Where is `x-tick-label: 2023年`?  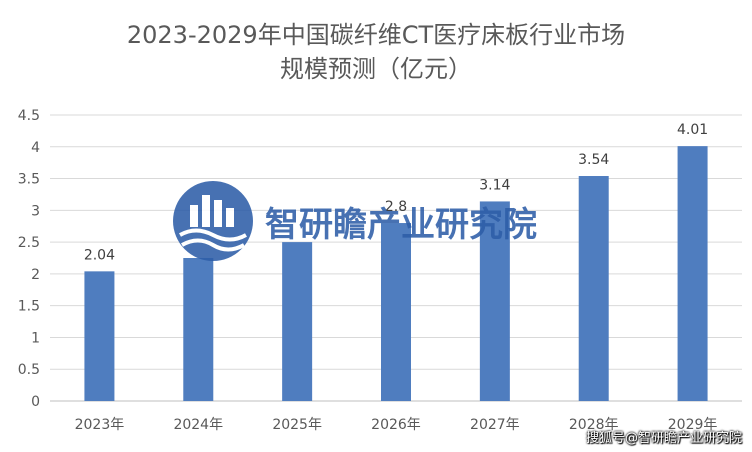
x-tick-label: 2023年 is located at coordinates (100, 425).